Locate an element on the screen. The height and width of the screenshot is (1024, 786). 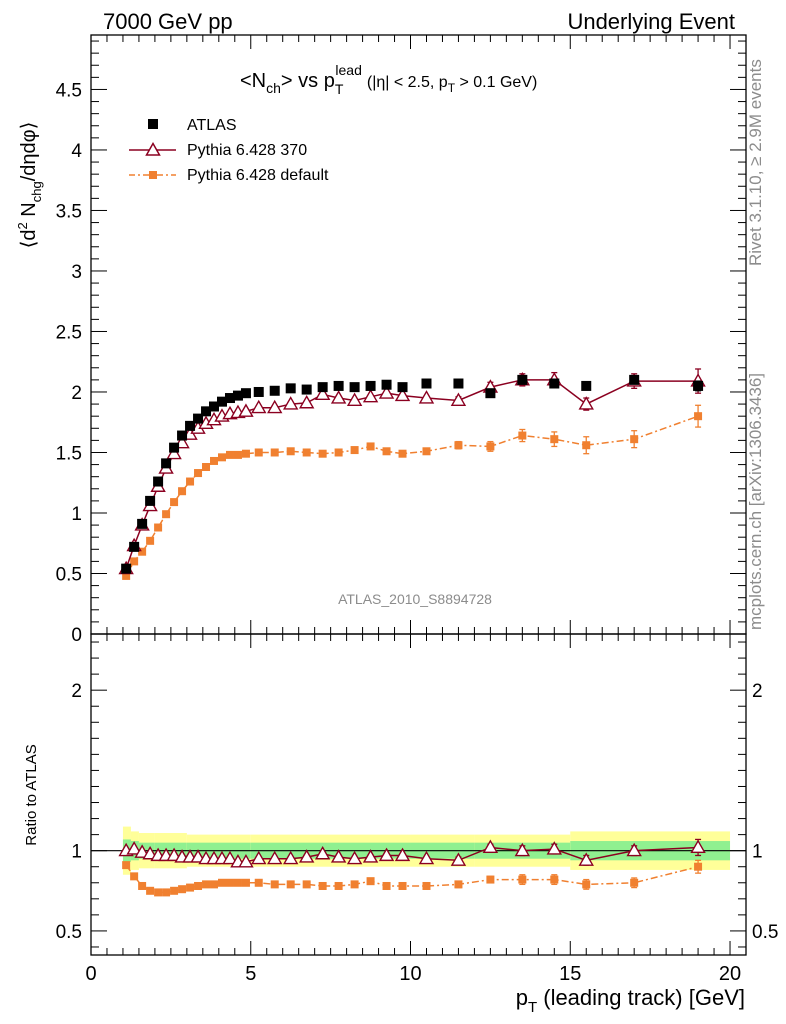
title-mid: > vs p is located at coordinates (308, 81).